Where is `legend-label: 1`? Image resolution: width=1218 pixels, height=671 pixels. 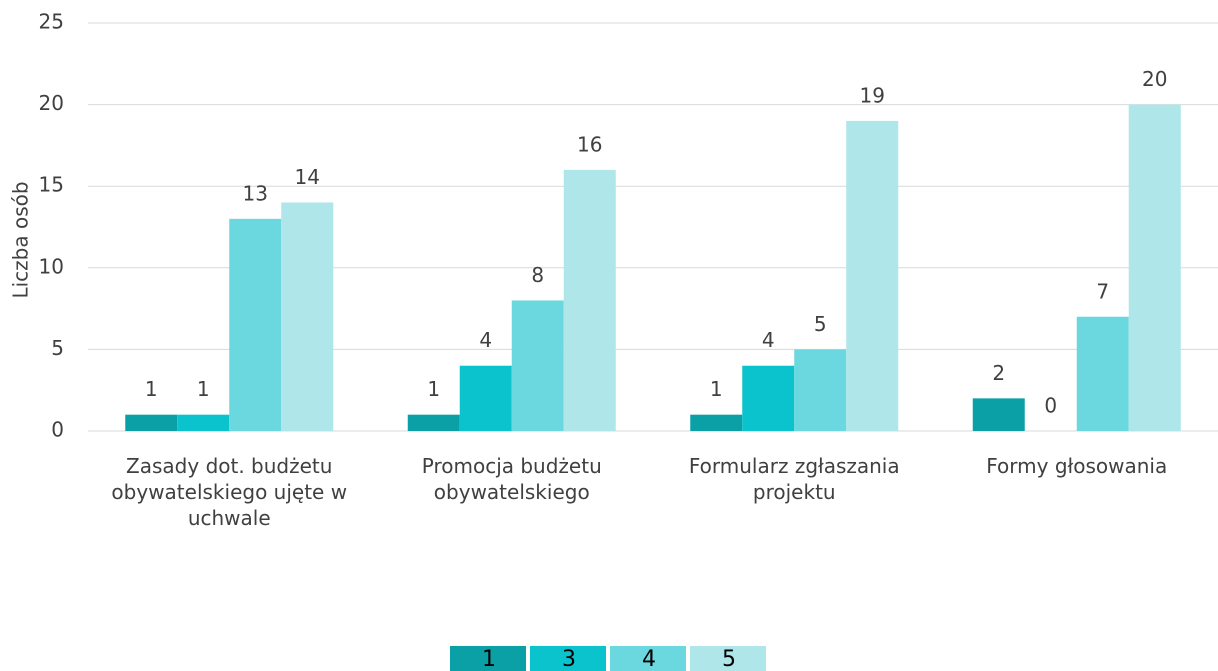 legend-label: 1 is located at coordinates (489, 659).